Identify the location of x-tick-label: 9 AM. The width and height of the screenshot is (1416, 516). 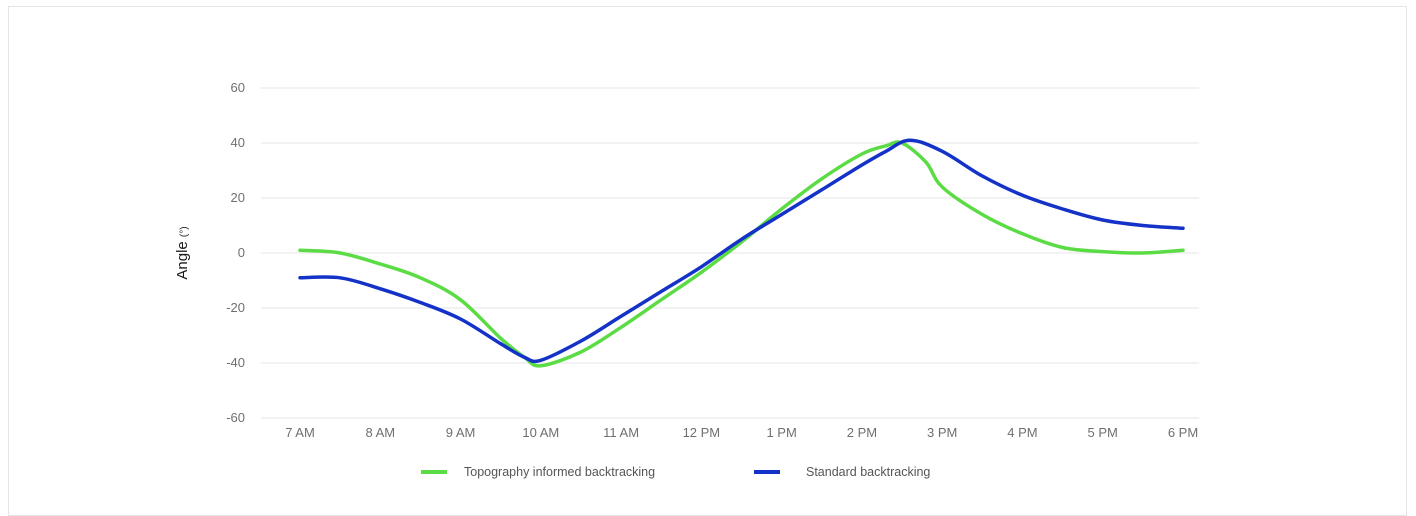
(461, 432).